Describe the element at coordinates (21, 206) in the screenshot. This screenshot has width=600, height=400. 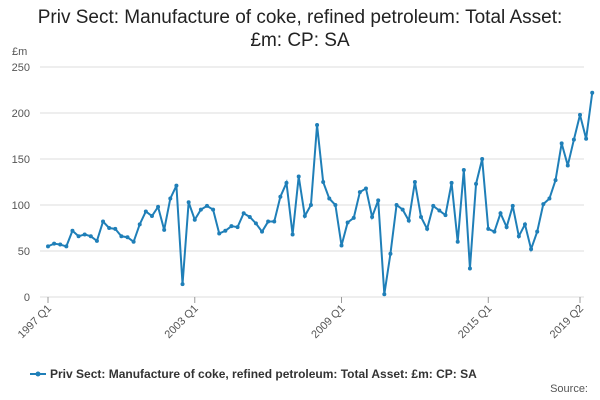
I see `y-tick-label: 100` at that location.